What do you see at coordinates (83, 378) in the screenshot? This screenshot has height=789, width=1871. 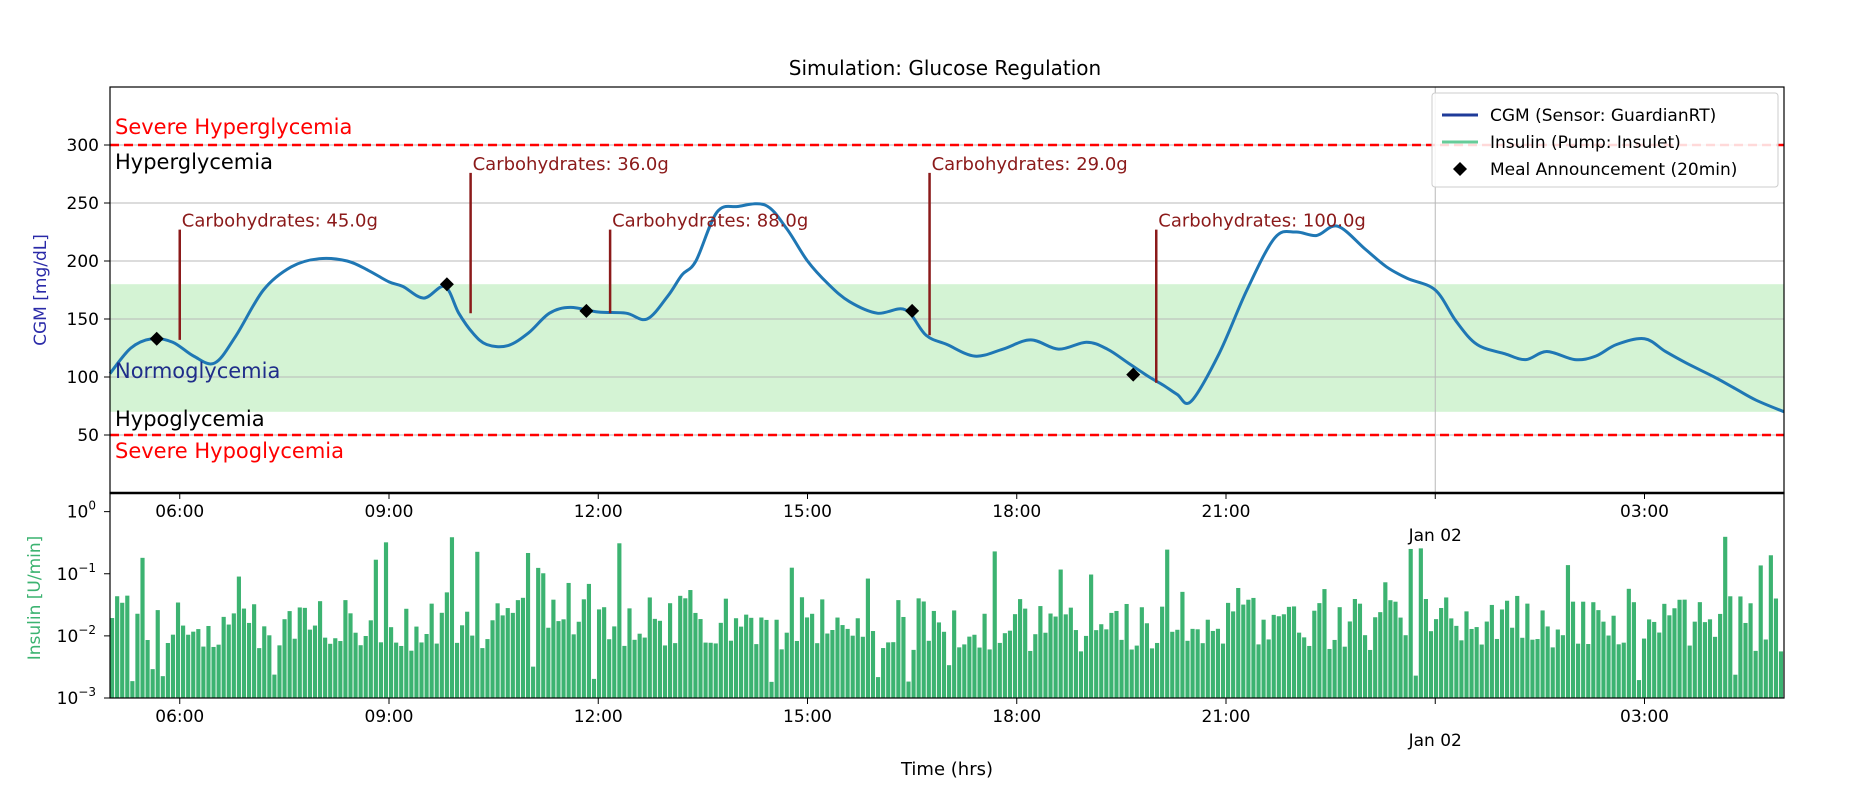 I see `y-tick-label: 100` at bounding box center [83, 378].